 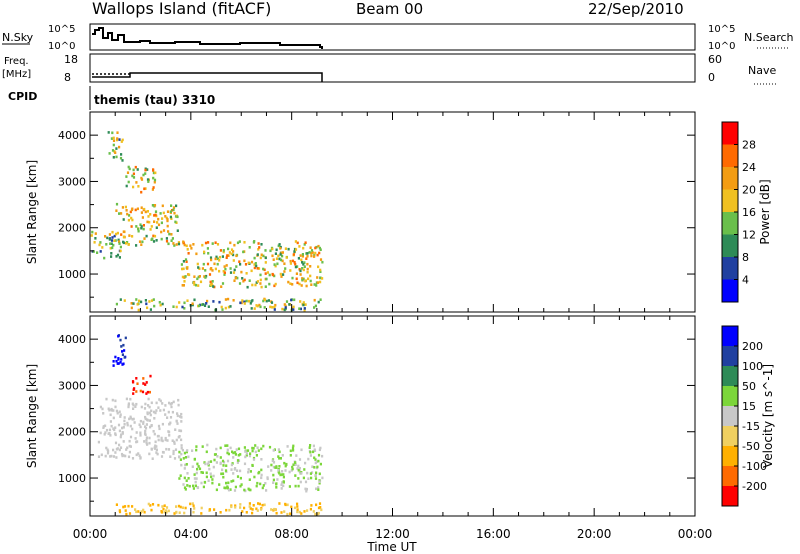 I want to click on freq-panel: Freq. [MHz] 18 8 60 0 Nave, so click(x=389, y=69).